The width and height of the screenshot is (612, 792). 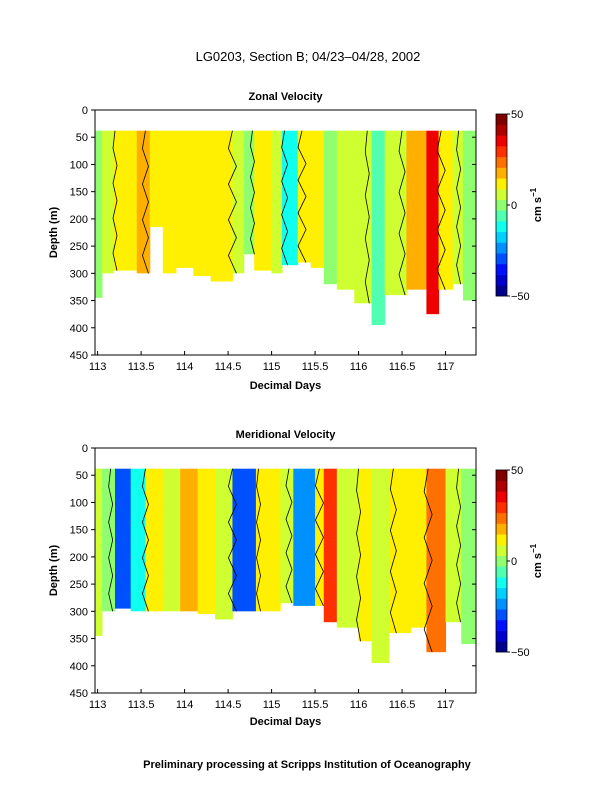 I want to click on y-tick-label: 250, so click(x=79, y=585).